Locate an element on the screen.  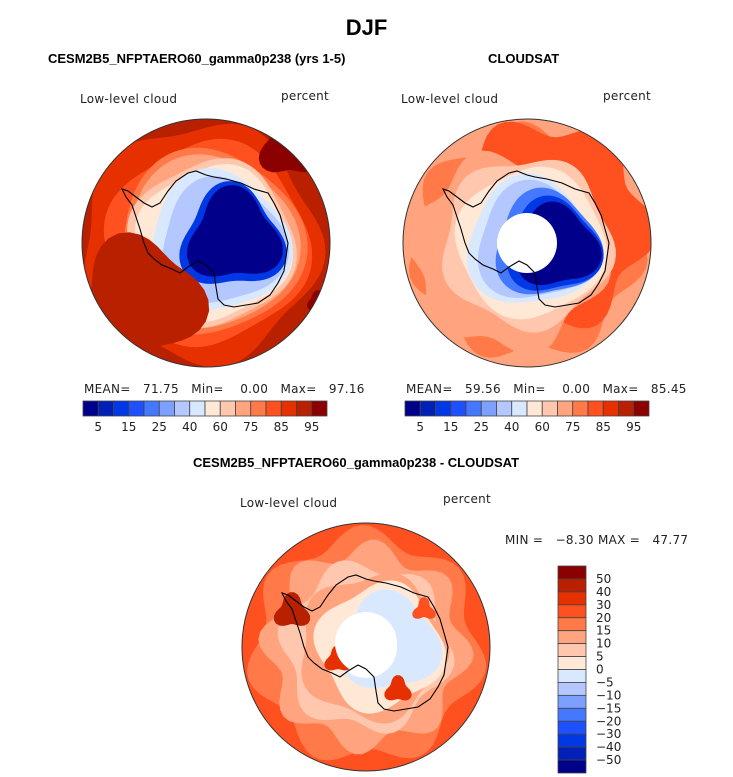
colorbar-tick-label: −15 is located at coordinates (608, 708).